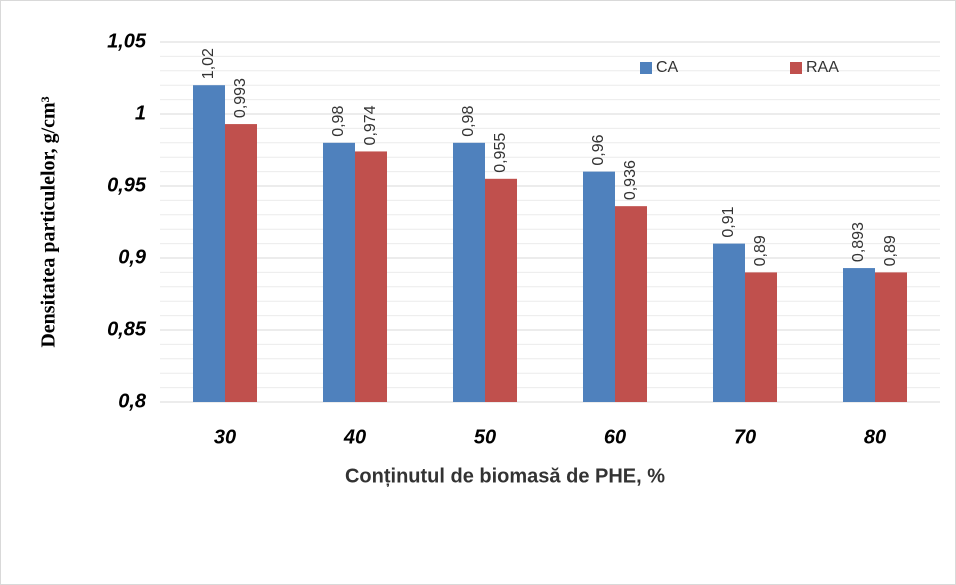 This screenshot has height=585, width=956. What do you see at coordinates (370, 125) in the screenshot?
I see `data-label: 0,974` at bounding box center [370, 125].